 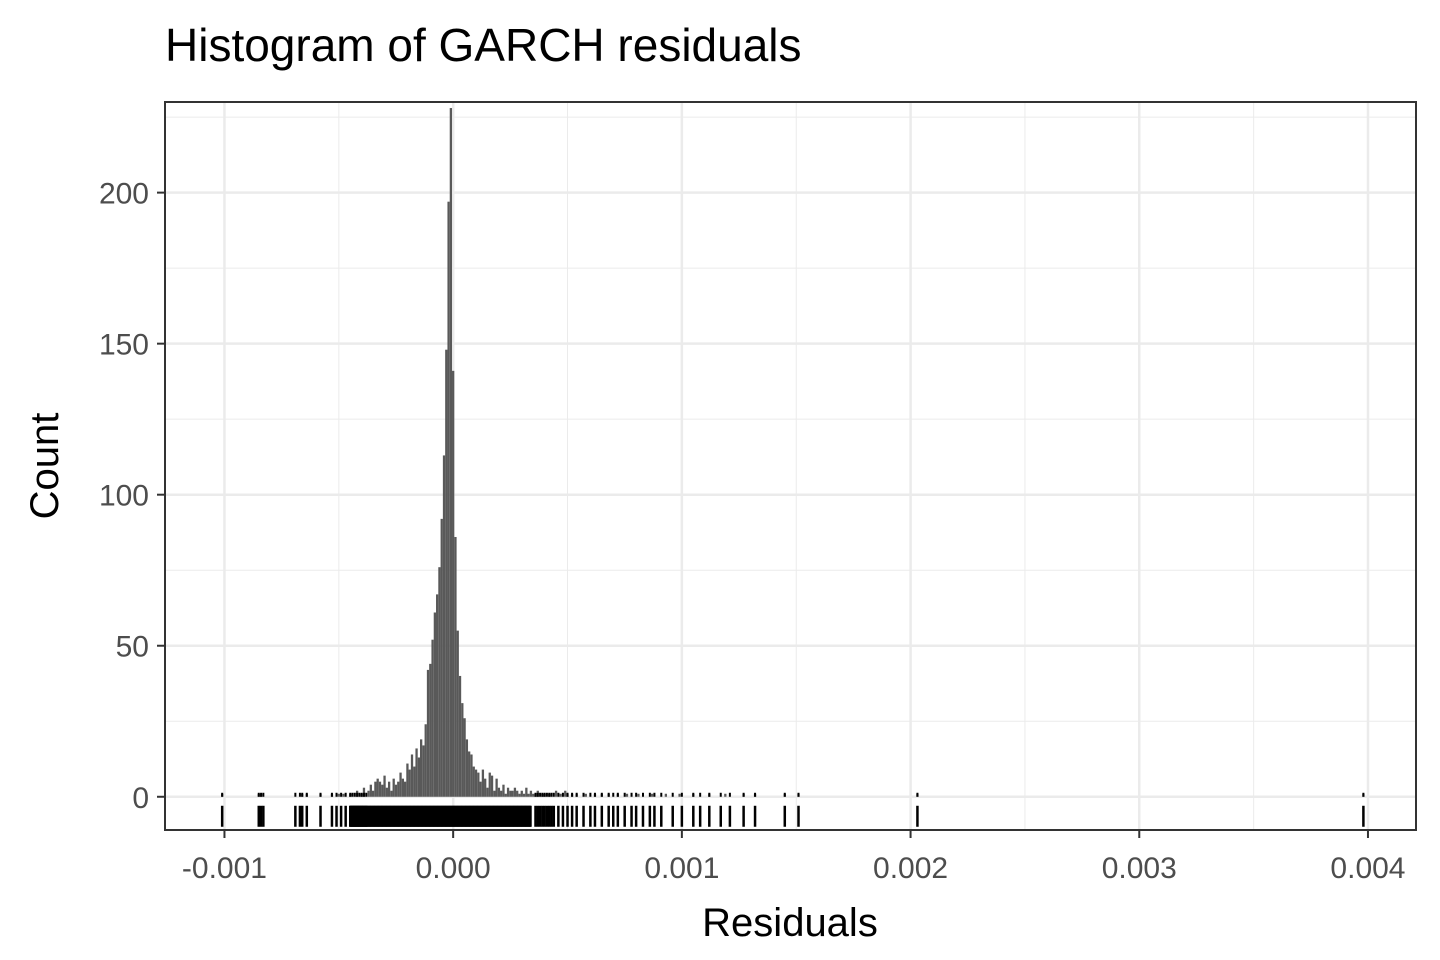 I want to click on y-tick-label: 50, so click(x=132, y=647).